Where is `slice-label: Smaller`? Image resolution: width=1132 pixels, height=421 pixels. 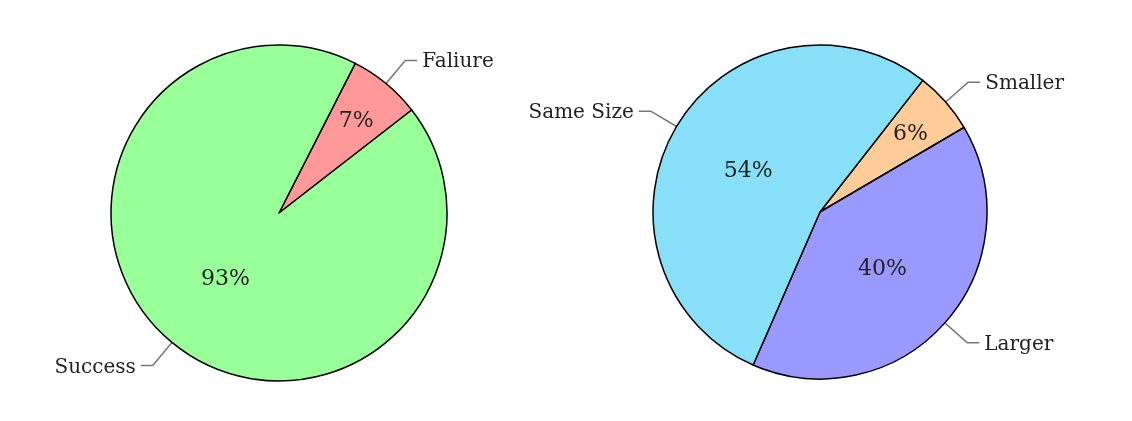 slice-label: Smaller is located at coordinates (1025, 82).